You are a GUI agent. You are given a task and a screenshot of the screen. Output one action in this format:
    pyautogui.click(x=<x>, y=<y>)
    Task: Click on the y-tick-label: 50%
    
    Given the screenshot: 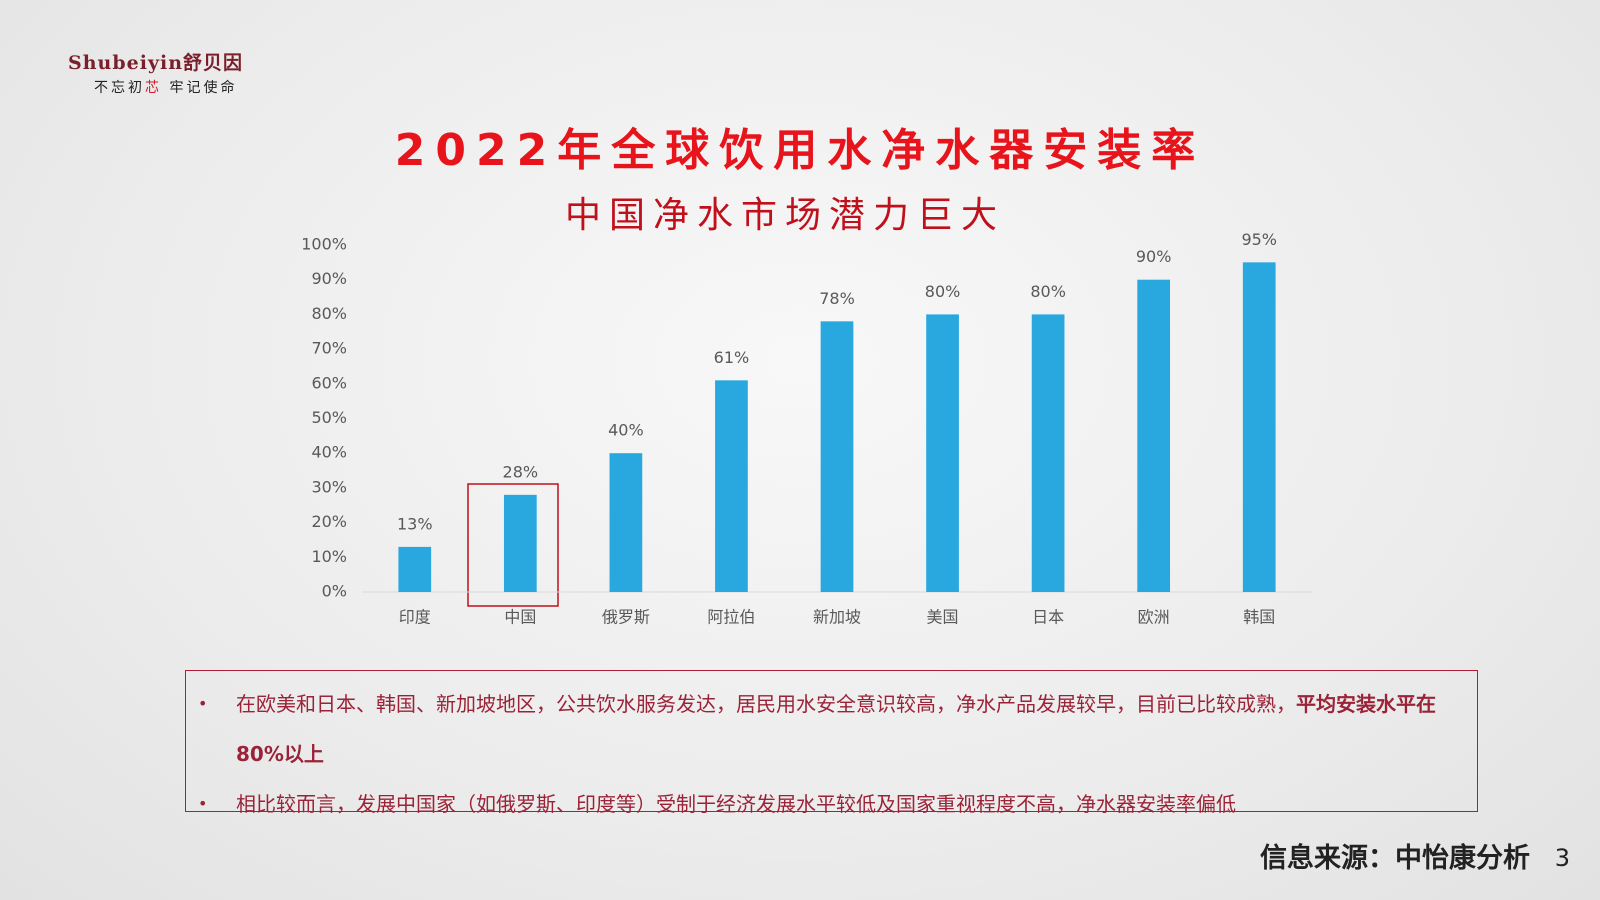 What is the action you would take?
    pyautogui.click(x=329, y=417)
    